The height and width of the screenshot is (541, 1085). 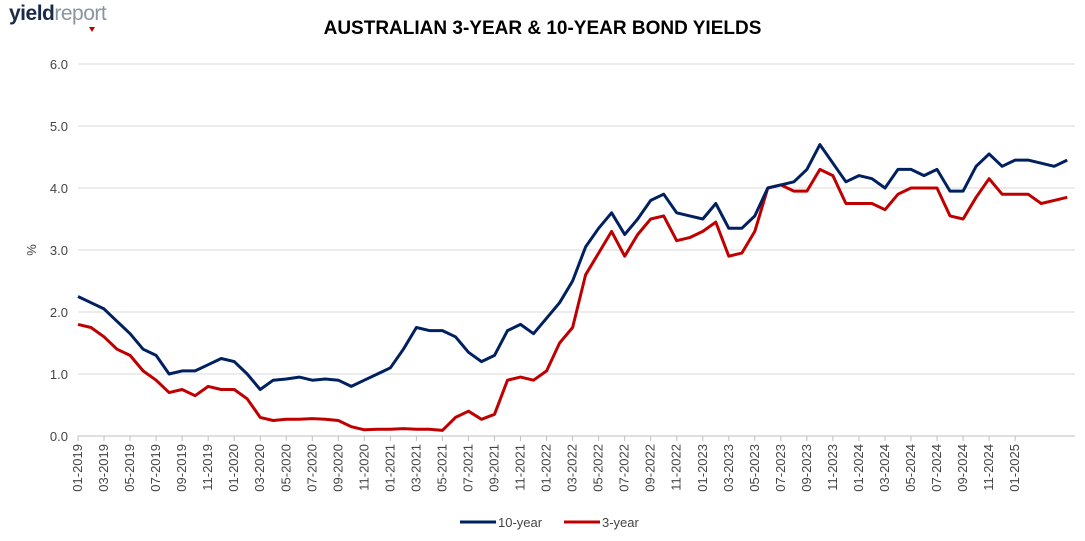 I want to click on x-tick-label: 01-2022, so click(x=546, y=468).